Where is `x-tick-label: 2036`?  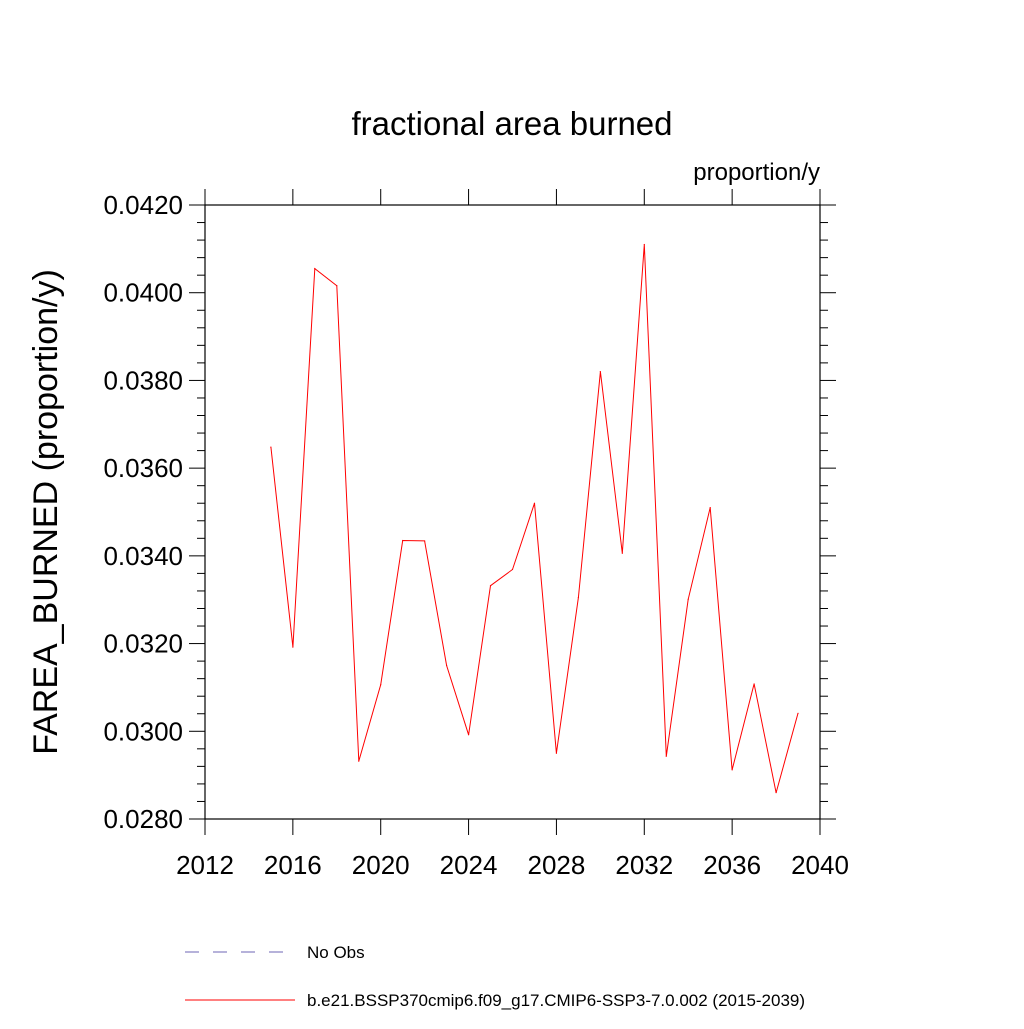 x-tick-label: 2036 is located at coordinates (732, 865).